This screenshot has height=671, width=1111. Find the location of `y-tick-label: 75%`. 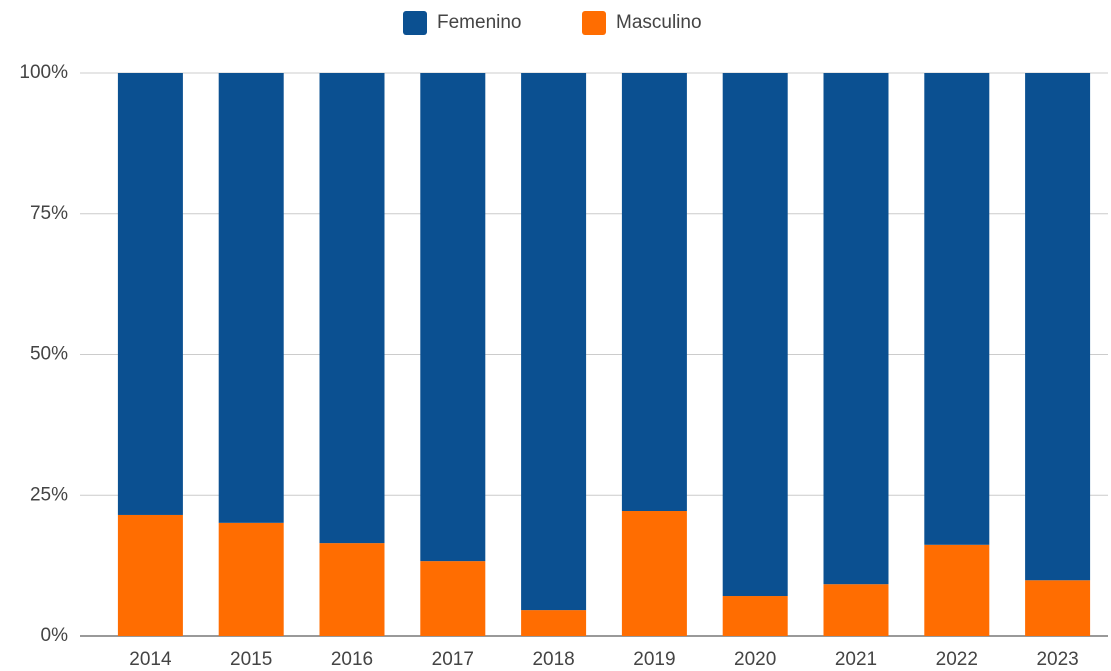

y-tick-label: 75% is located at coordinates (49, 213).